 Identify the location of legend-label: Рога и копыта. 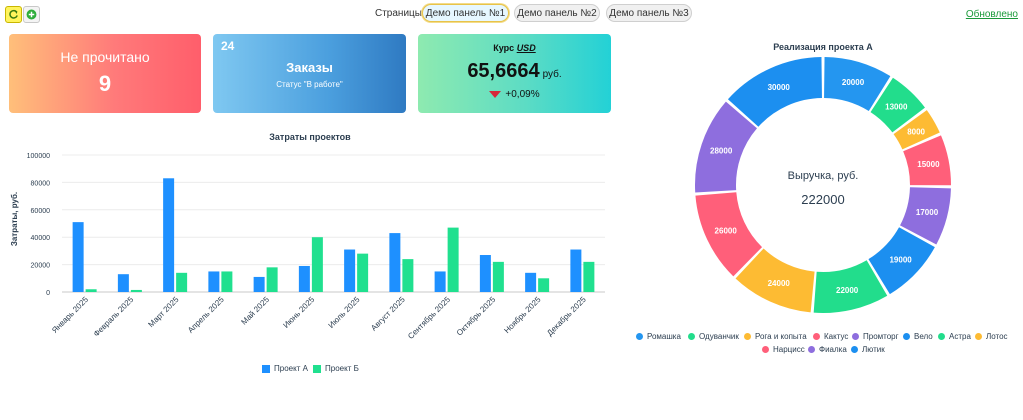
(781, 336).